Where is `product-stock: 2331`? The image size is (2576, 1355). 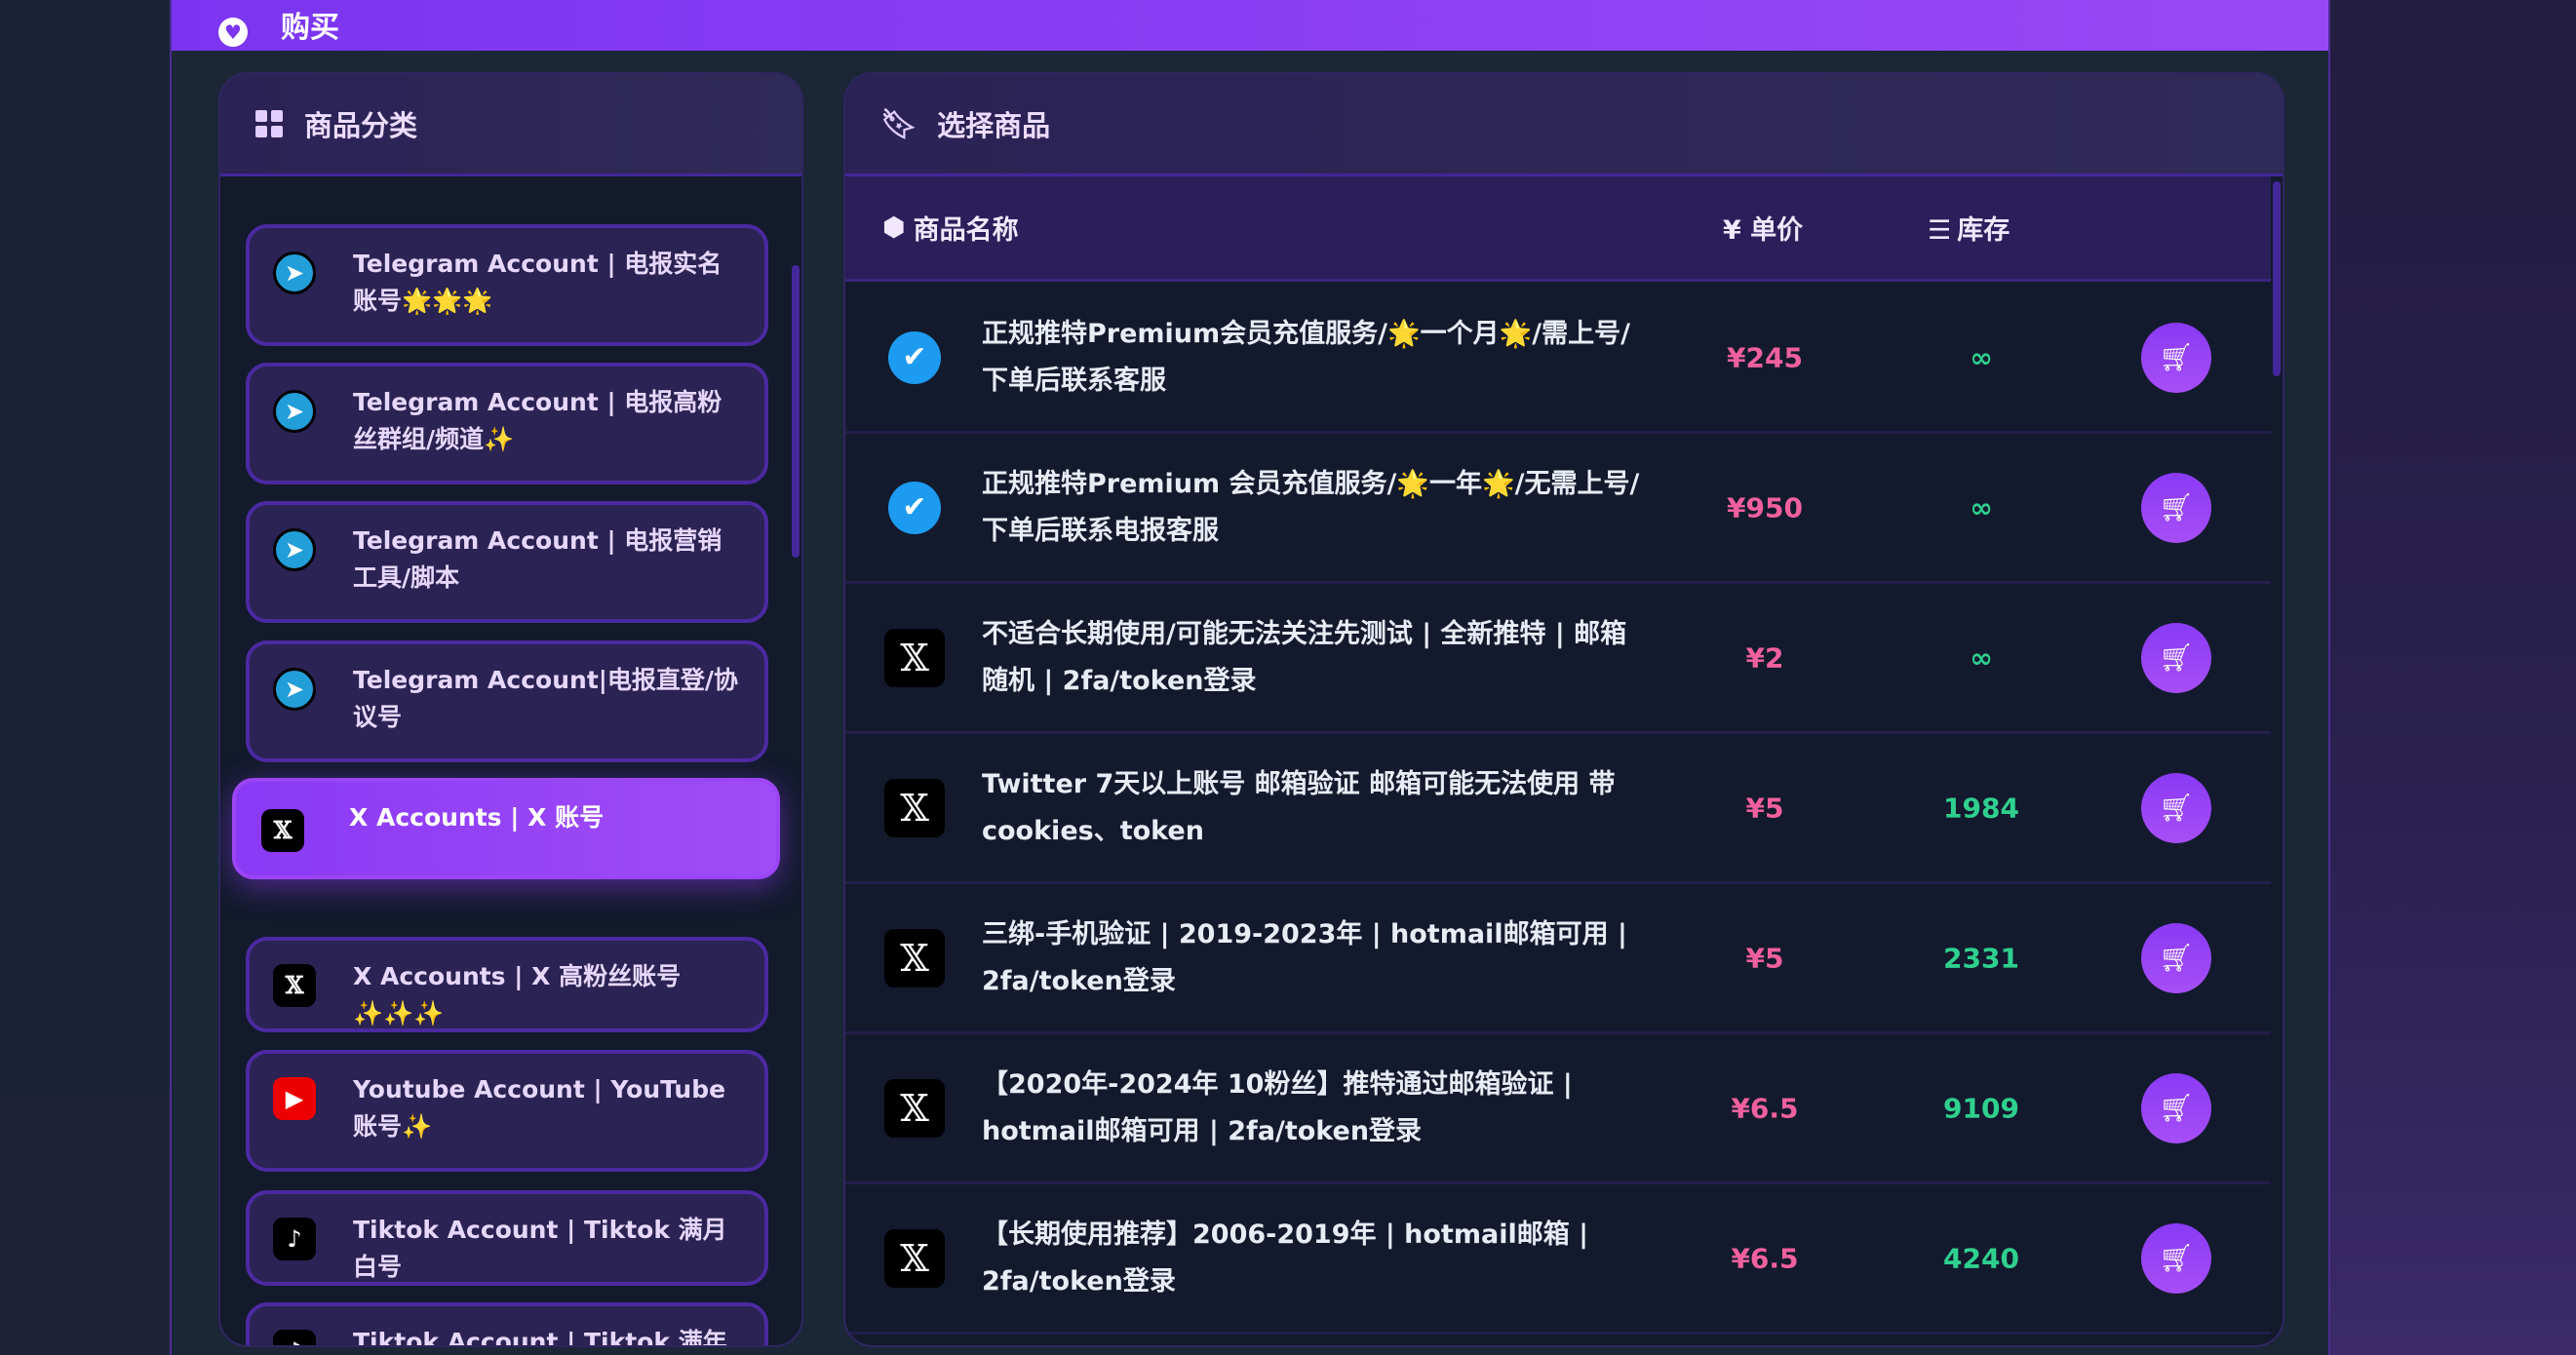
product-stock: 2331 is located at coordinates (1981, 958).